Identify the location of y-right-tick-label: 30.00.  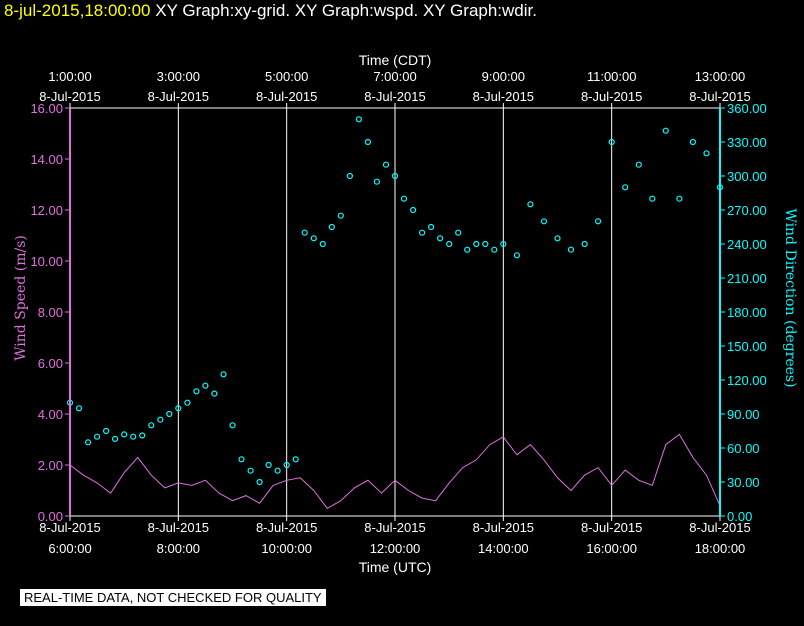
(743, 482).